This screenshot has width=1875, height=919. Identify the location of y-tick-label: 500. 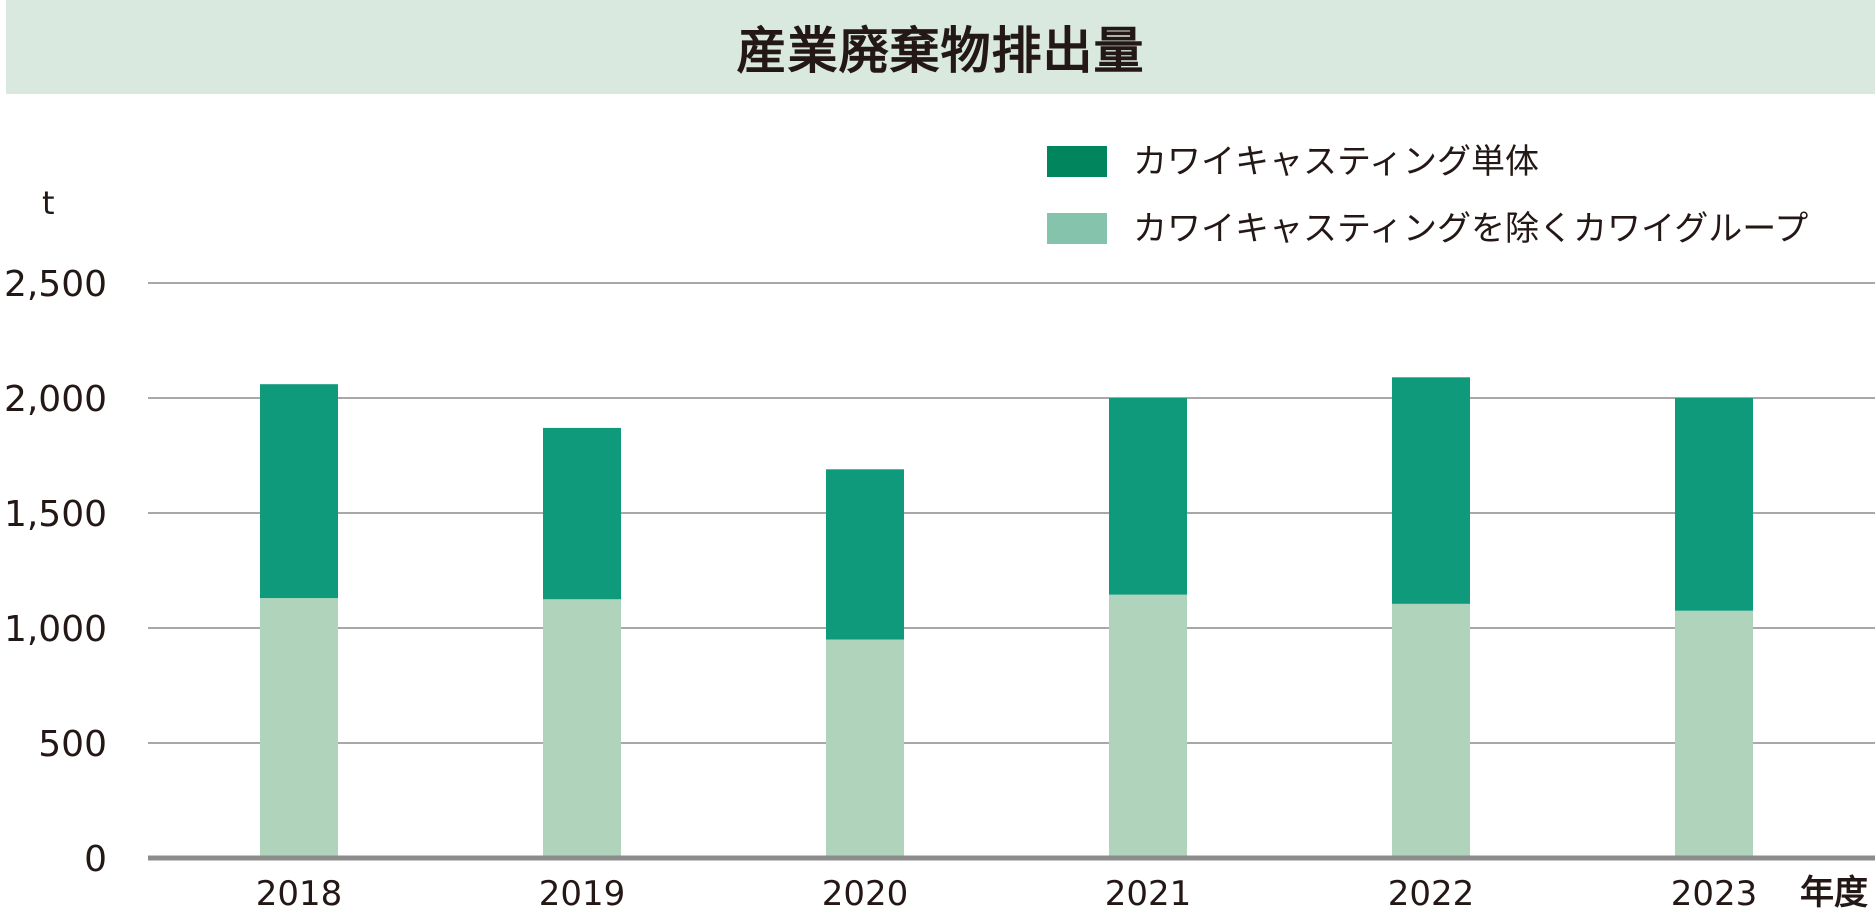
(72, 744).